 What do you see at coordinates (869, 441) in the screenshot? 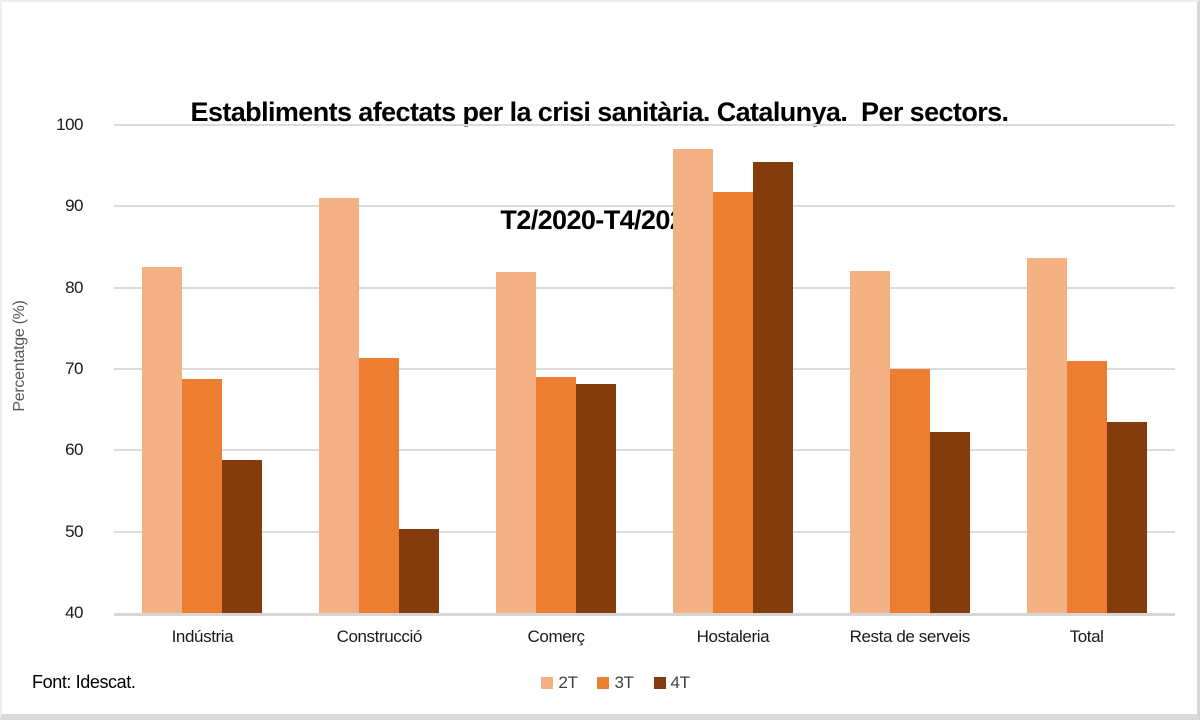
I see `bar-resta-de-serveis-2t` at bounding box center [869, 441].